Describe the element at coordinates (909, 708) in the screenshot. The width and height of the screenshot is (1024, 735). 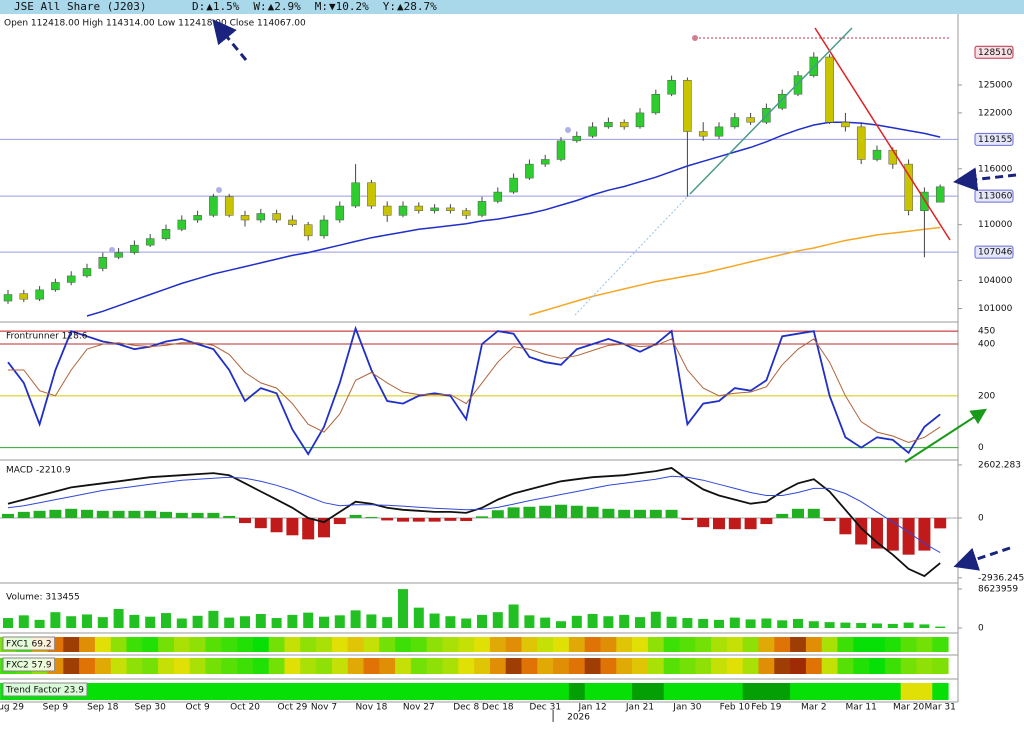
I see `x-tick-label: Mar 20` at that location.